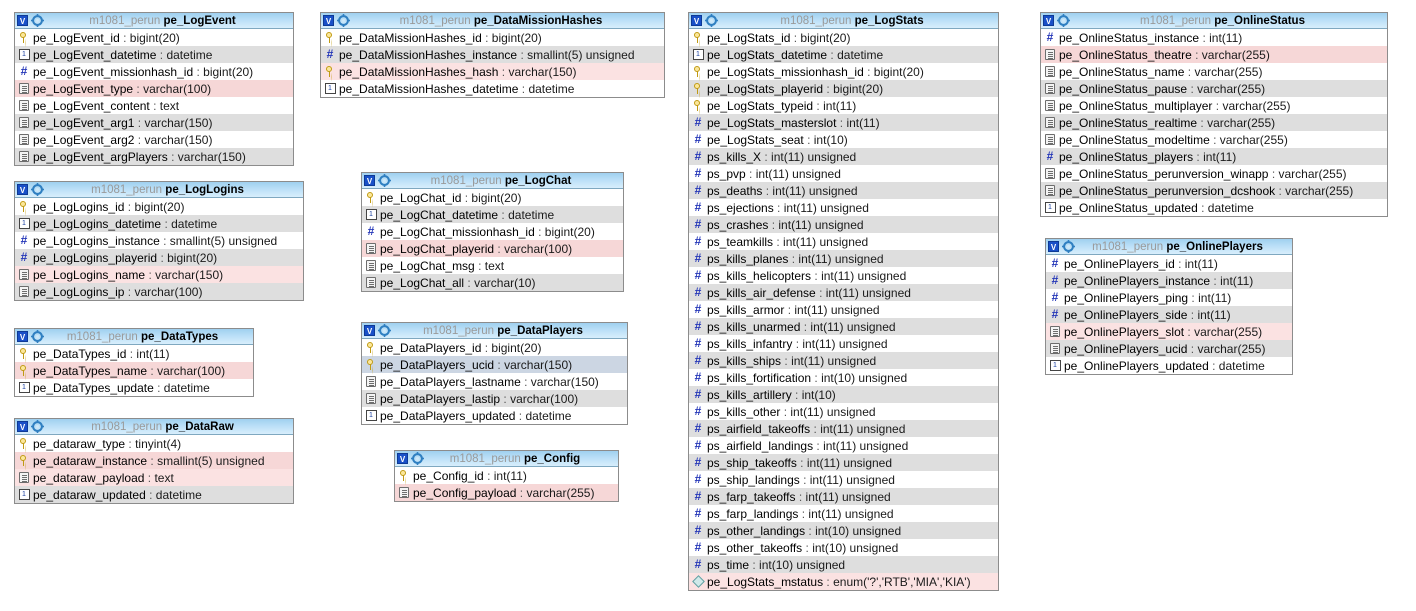  Describe the element at coordinates (154, 494) in the screenshot. I see `column-row: 1 pe_dataraw_updated : datetime` at that location.